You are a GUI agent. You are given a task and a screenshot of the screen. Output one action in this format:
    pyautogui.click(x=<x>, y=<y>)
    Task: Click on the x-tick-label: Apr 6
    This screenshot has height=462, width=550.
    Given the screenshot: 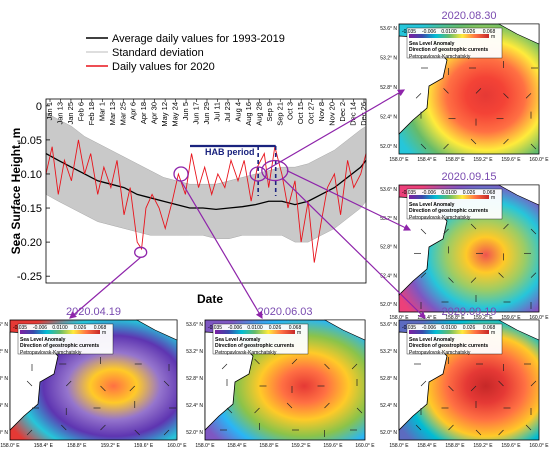 What is the action you would take?
    pyautogui.click(x=133, y=111)
    